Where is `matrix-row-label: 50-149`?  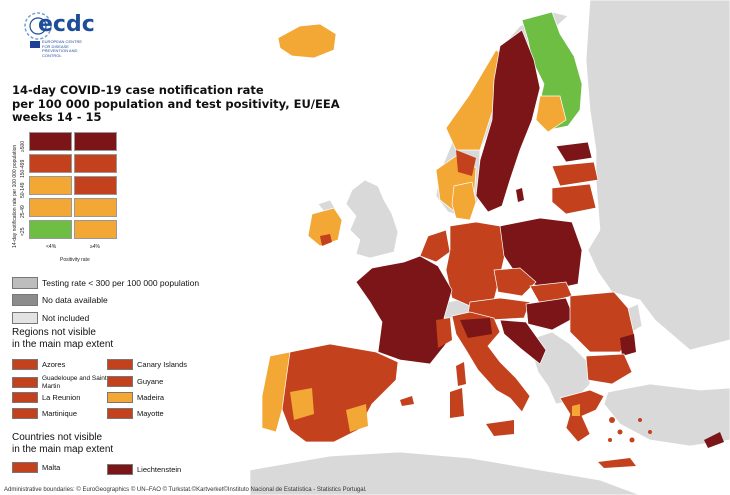
matrix-row-label: 50-149 is located at coordinates (23, 190).